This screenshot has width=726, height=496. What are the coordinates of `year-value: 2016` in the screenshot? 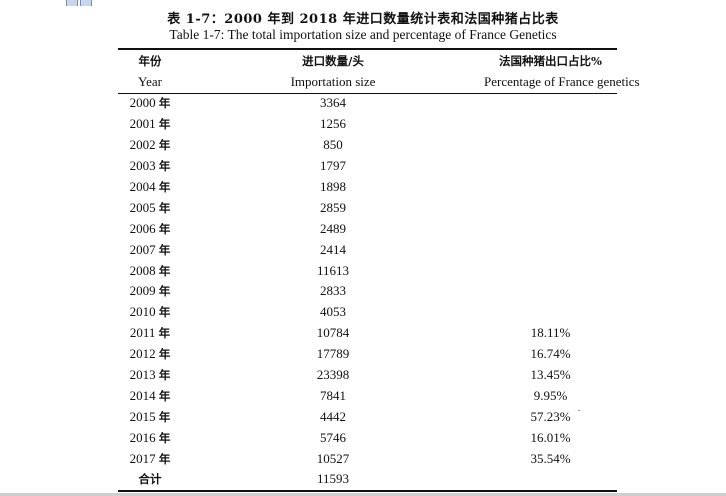 It's located at (142, 437).